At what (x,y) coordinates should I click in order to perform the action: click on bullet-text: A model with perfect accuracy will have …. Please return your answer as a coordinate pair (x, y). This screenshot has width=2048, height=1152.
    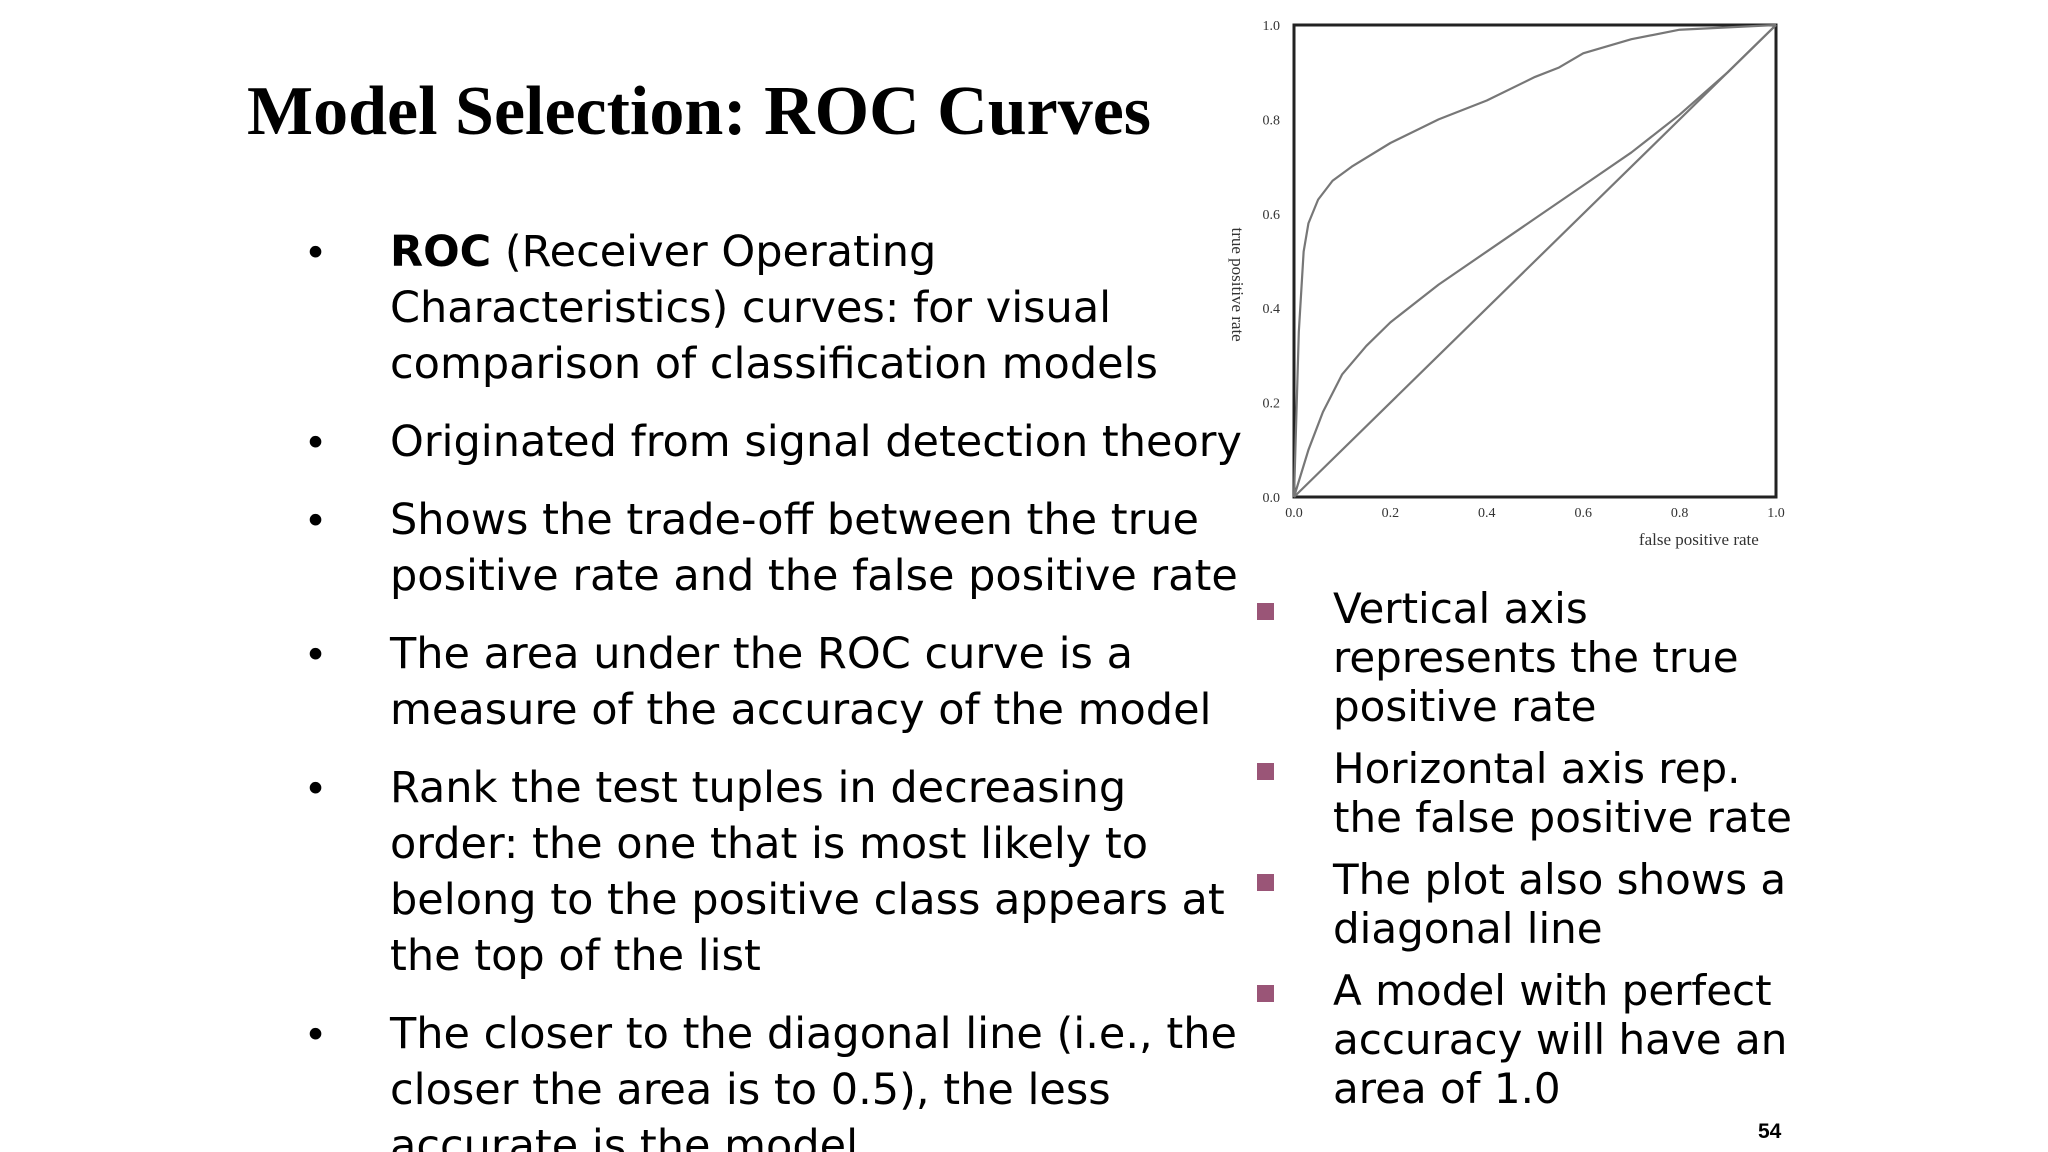
    Looking at the image, I should click on (1560, 1039).